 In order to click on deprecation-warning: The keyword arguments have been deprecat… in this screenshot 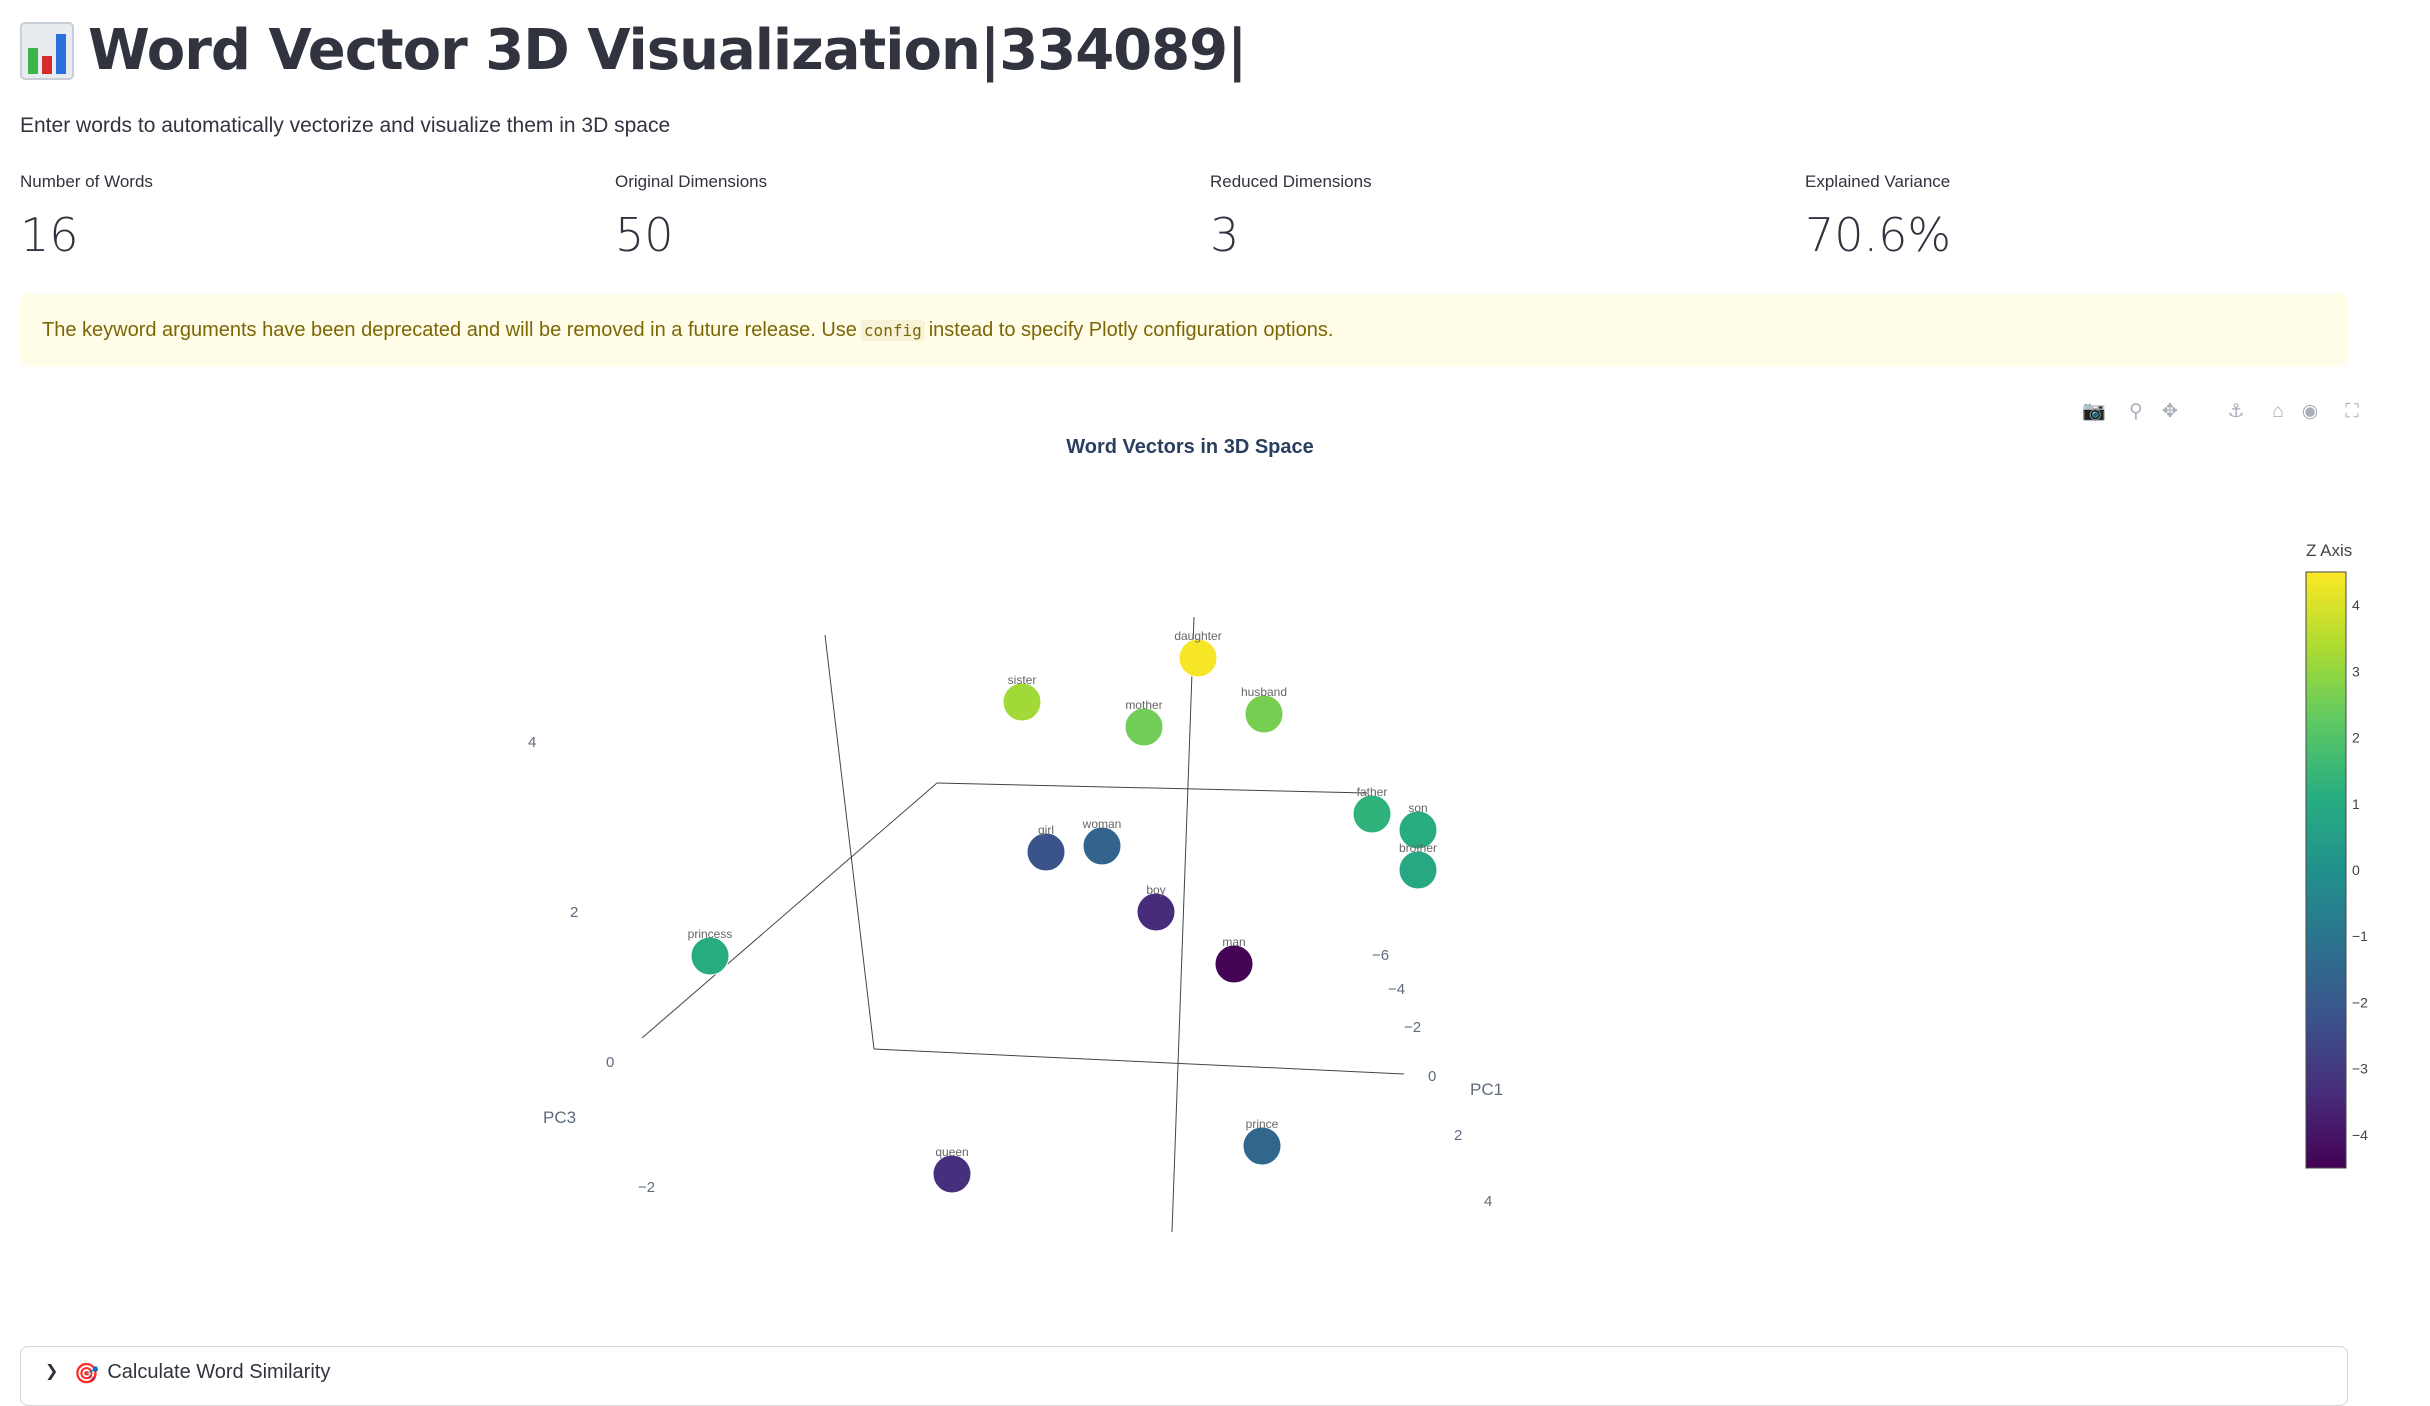, I will do `click(1184, 330)`.